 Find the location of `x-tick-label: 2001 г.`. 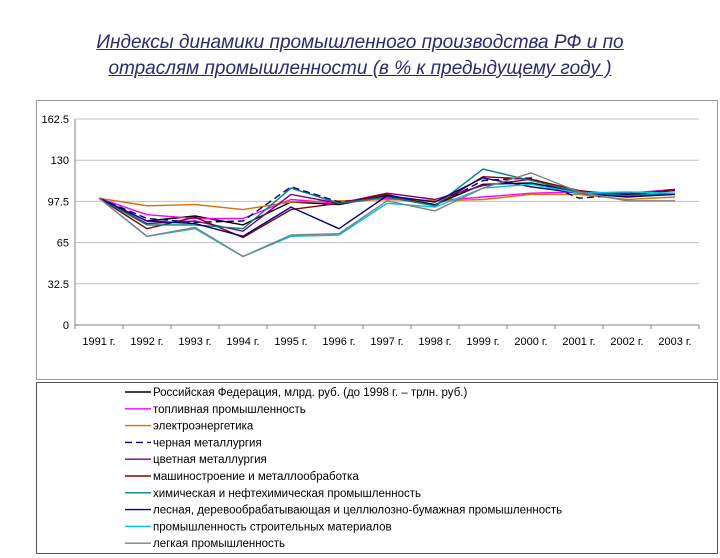

x-tick-label: 2001 г. is located at coordinates (578, 342).